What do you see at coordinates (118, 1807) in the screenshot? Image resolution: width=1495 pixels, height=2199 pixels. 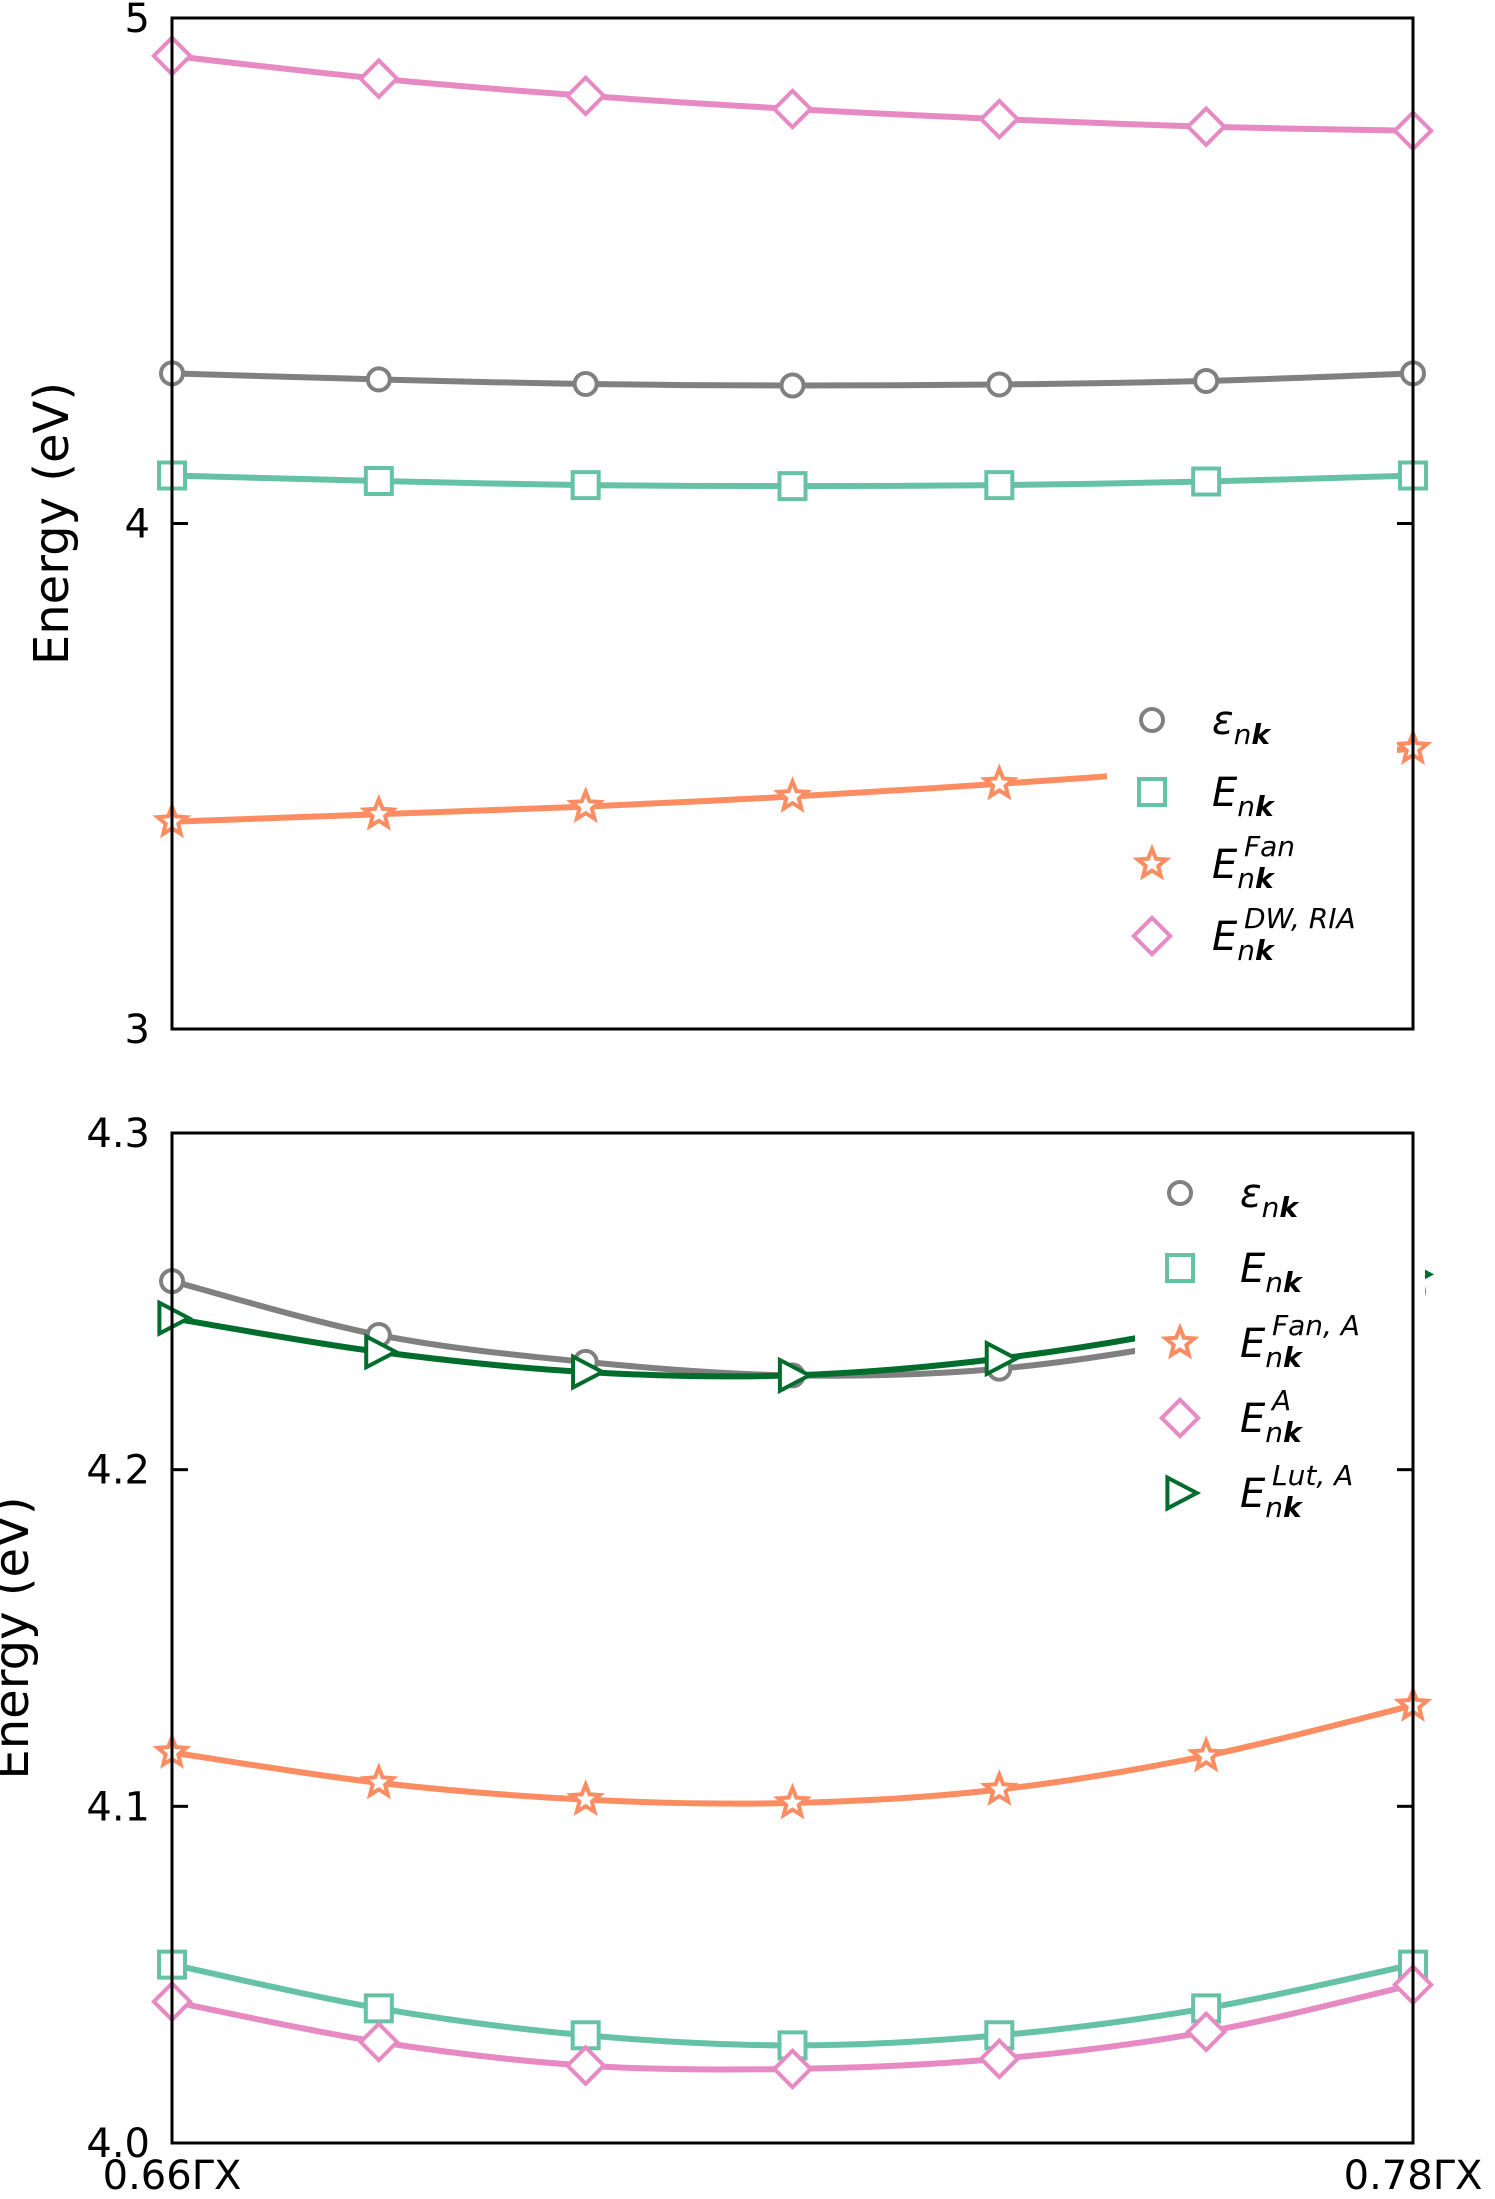 I see `y-tick-label: 4.1` at bounding box center [118, 1807].